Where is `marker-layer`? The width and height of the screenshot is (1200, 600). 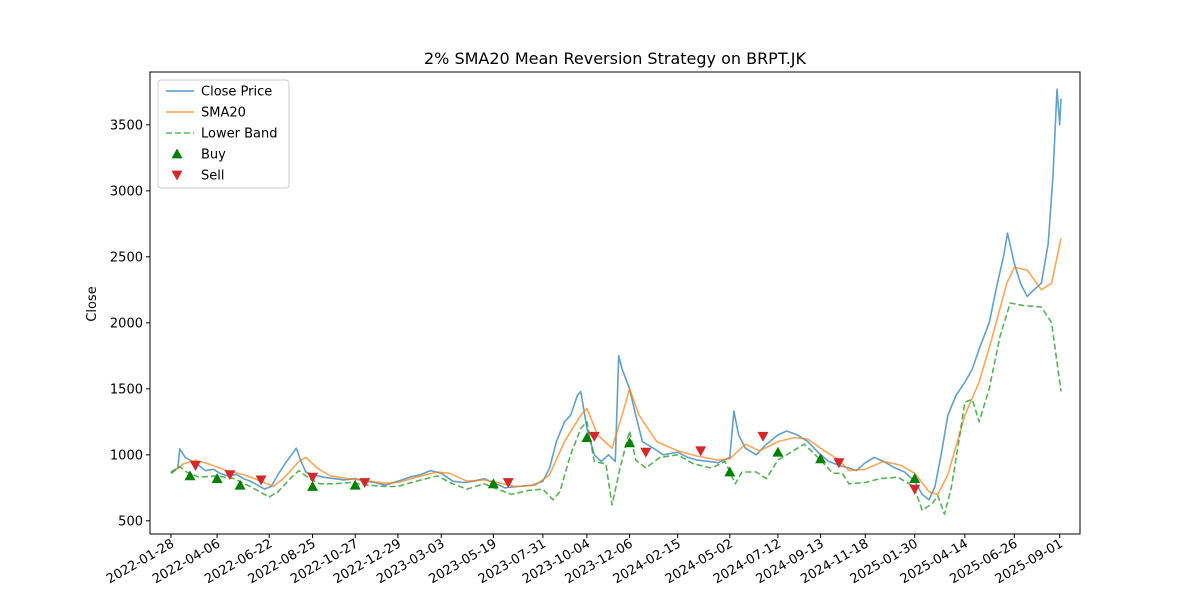 marker-layer is located at coordinates (552, 463).